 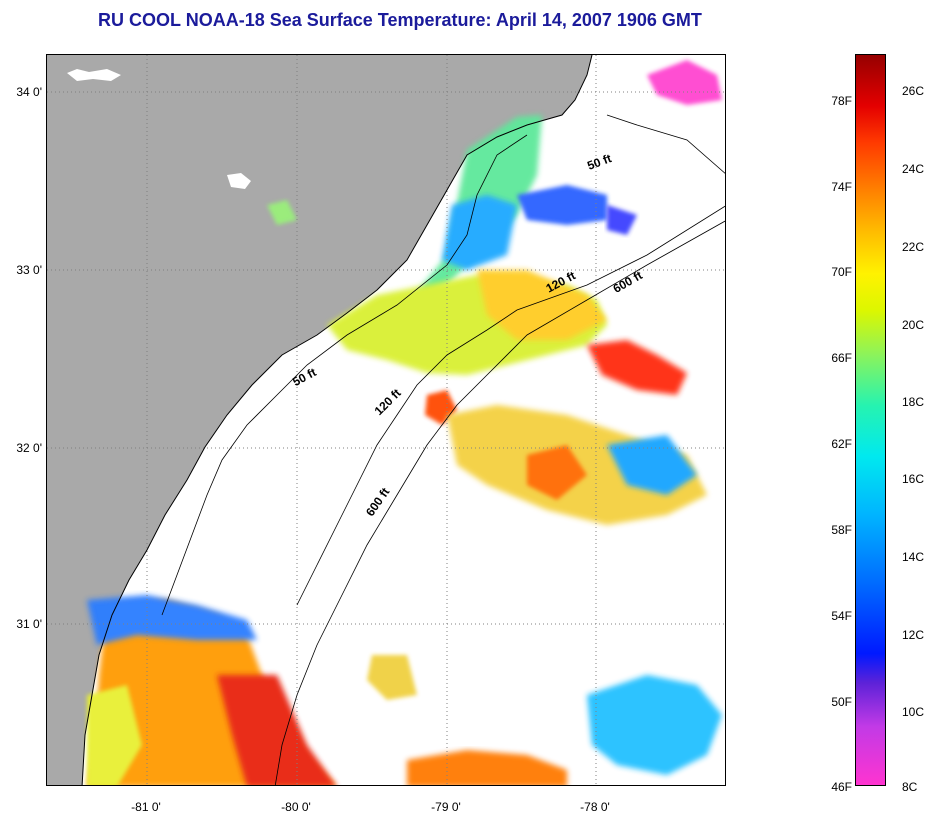 What do you see at coordinates (913, 402) in the screenshot?
I see `colorbar-c-label: 18C` at bounding box center [913, 402].